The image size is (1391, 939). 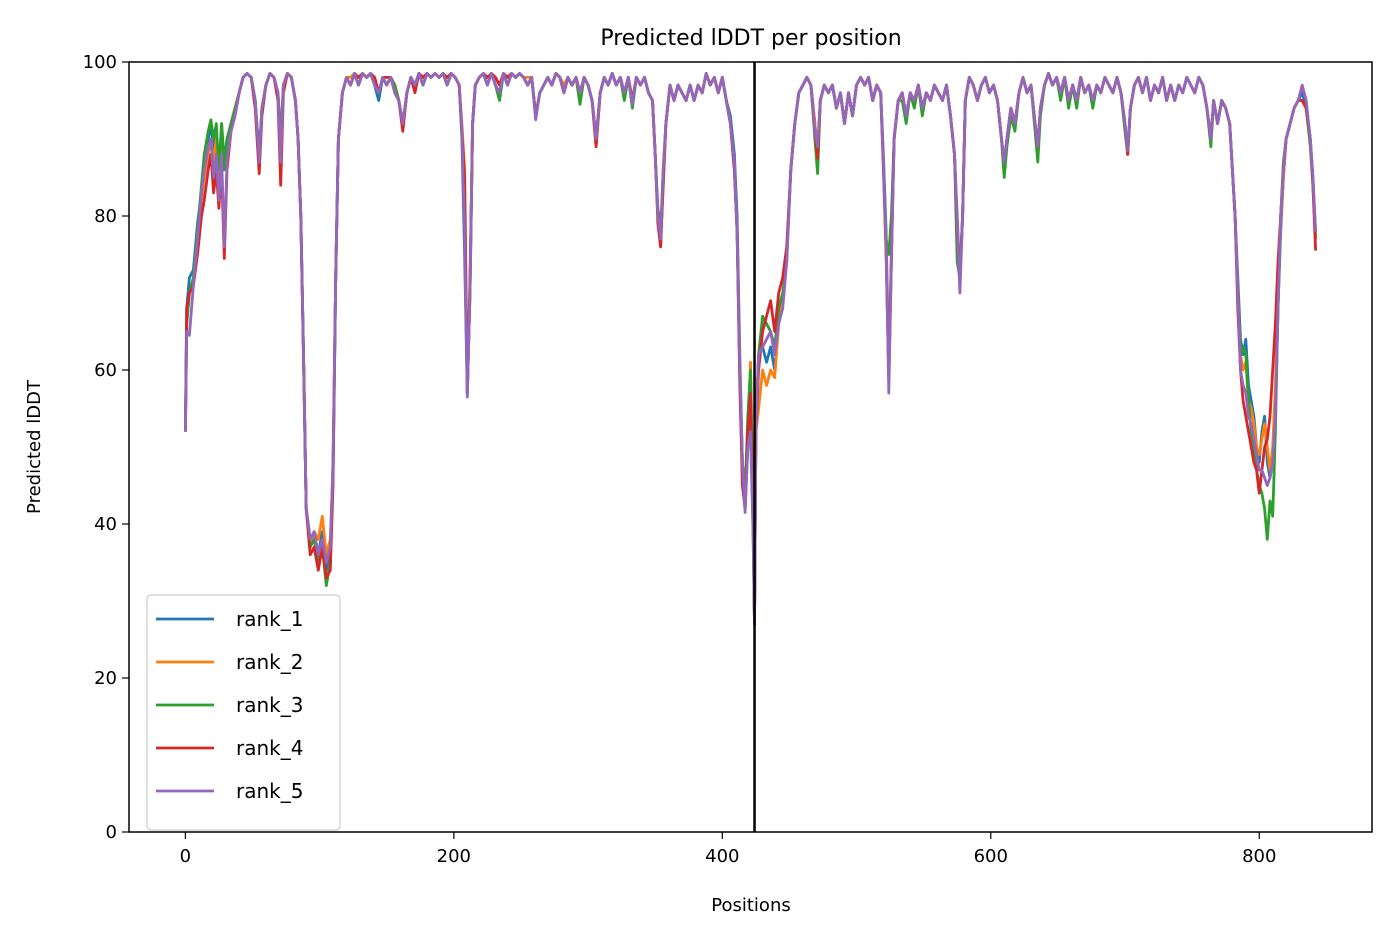 What do you see at coordinates (105, 216) in the screenshot?
I see `y-tick-label: 80` at bounding box center [105, 216].